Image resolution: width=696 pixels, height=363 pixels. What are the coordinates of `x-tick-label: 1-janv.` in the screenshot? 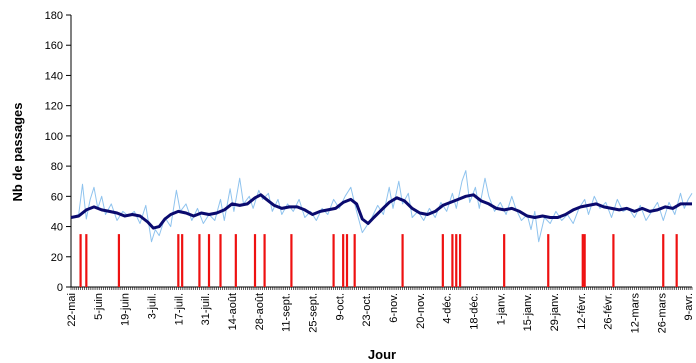 It's located at (501, 309).